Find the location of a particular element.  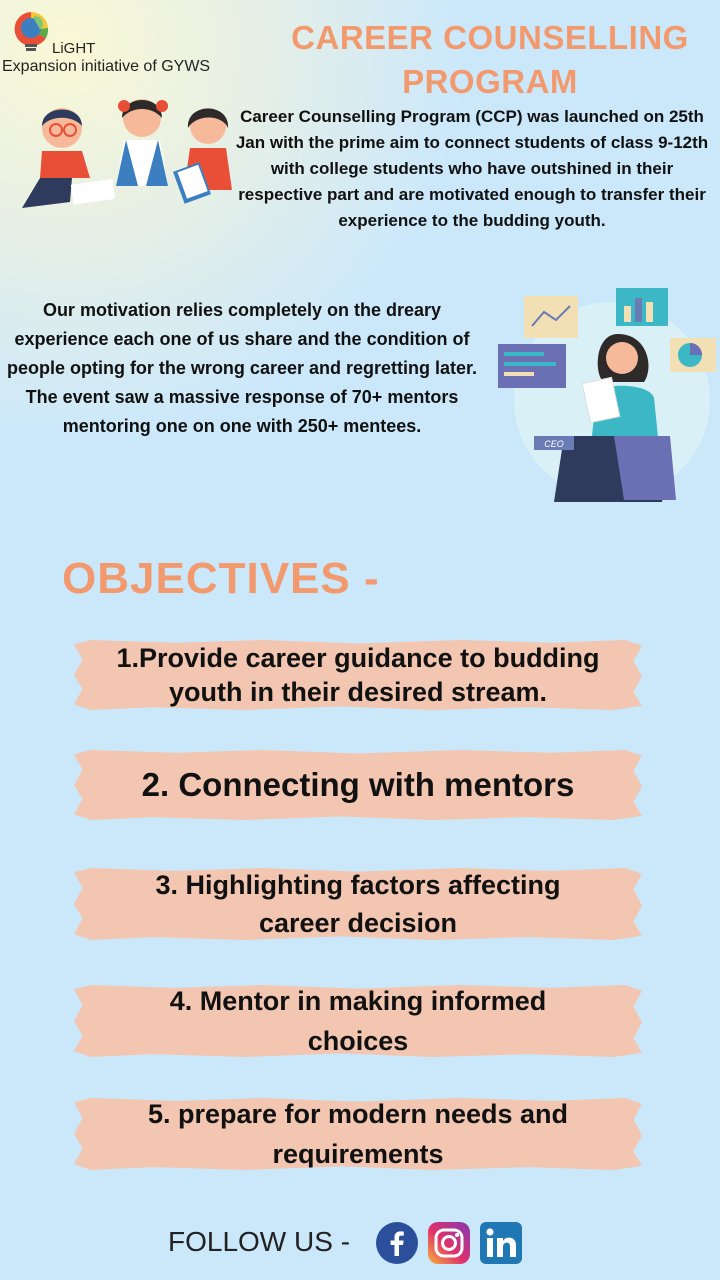

light-logo-icon is located at coordinates (31, 31).